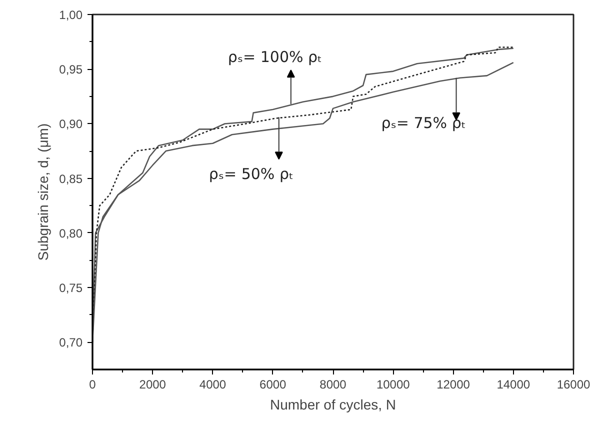 This screenshot has width=604, height=426. What do you see at coordinates (393, 385) in the screenshot?
I see `x-tick-label: 10000` at bounding box center [393, 385].